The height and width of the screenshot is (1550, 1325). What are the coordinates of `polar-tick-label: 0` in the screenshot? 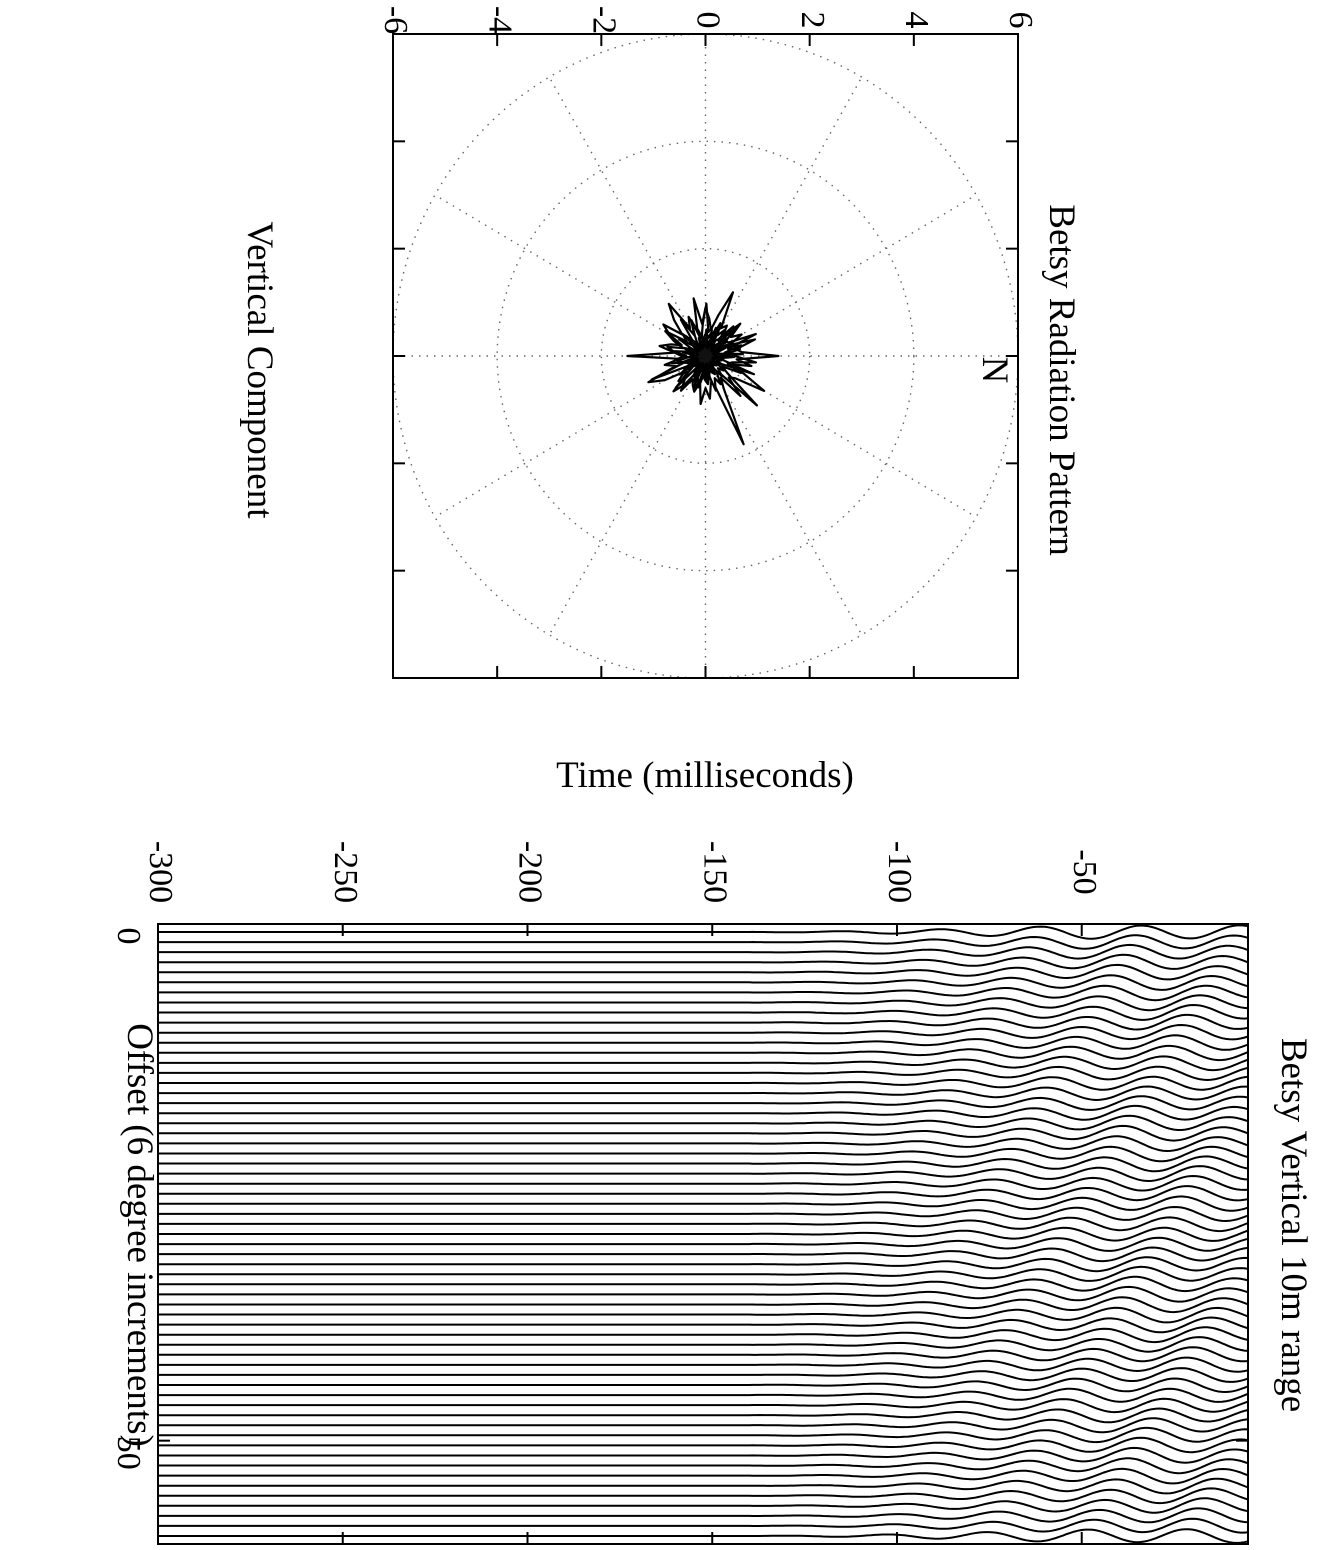 It's located at (708, 20).